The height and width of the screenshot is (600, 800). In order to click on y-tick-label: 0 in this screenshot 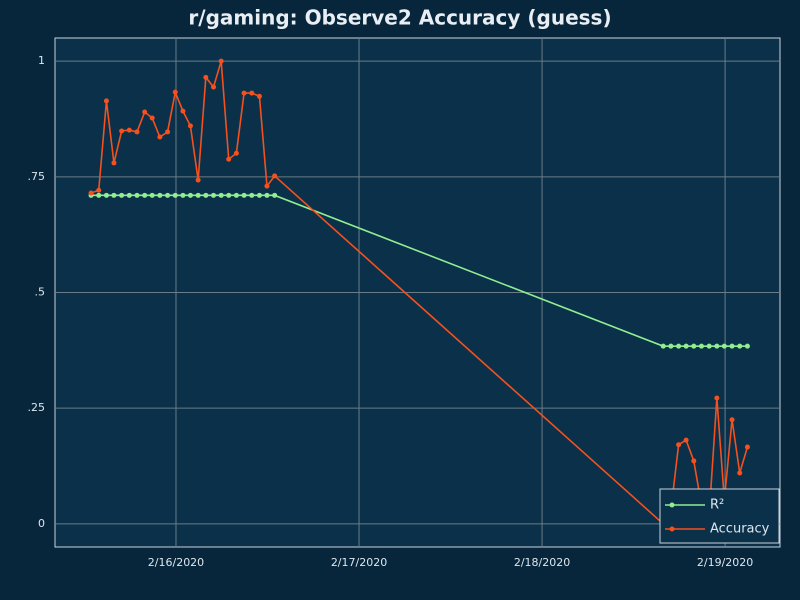, I will do `click(41, 523)`.